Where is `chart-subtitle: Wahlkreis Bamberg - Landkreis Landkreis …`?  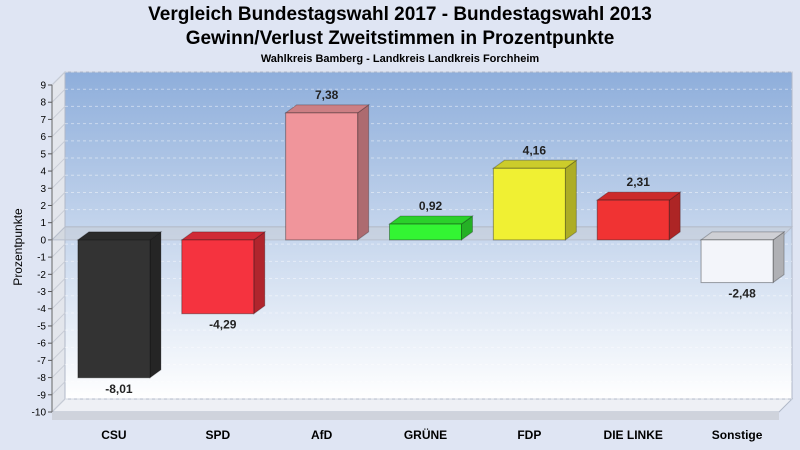 chart-subtitle: Wahlkreis Bamberg - Landkreis Landkreis … is located at coordinates (400, 59).